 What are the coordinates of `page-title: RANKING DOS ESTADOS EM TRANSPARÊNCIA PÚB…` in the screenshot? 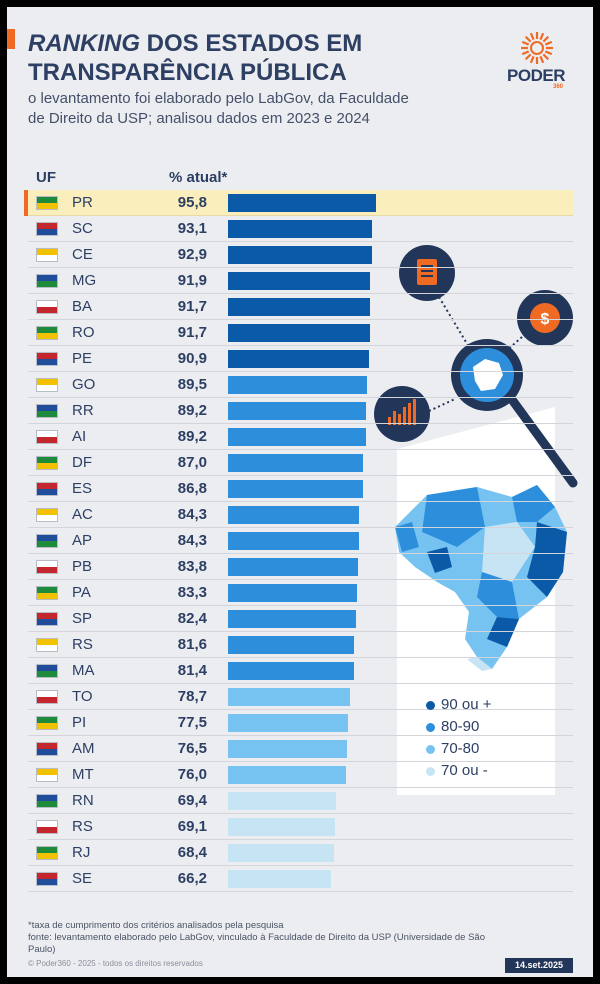 It's located at (258, 58).